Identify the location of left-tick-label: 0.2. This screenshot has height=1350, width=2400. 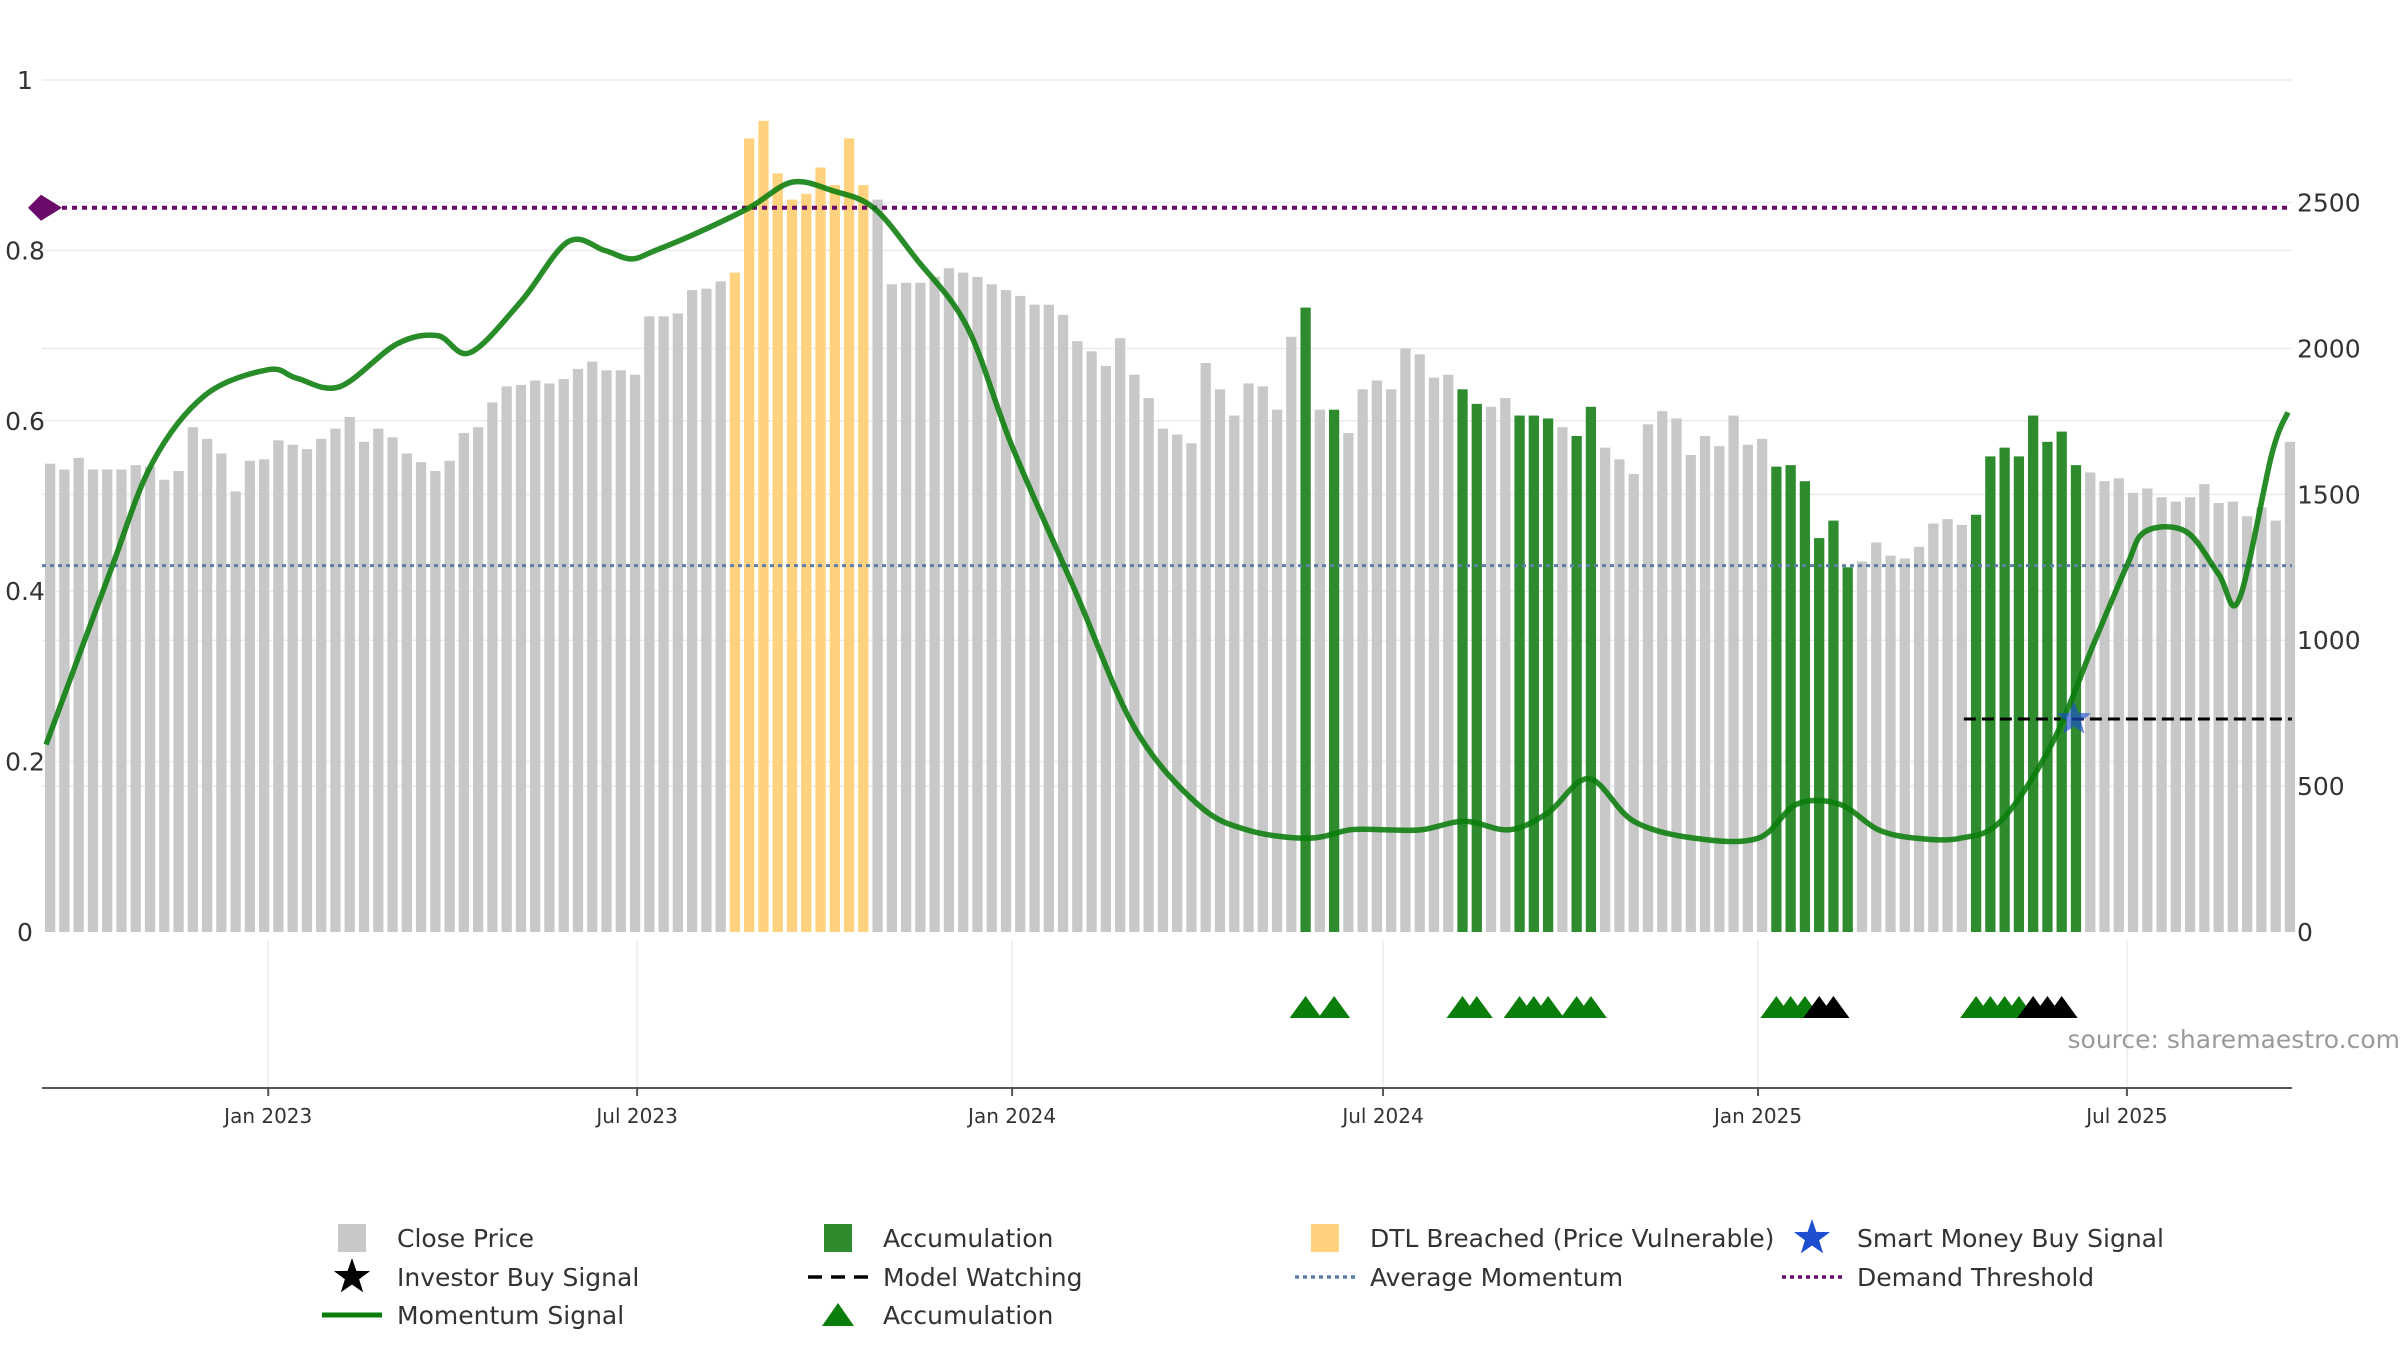
(25, 762).